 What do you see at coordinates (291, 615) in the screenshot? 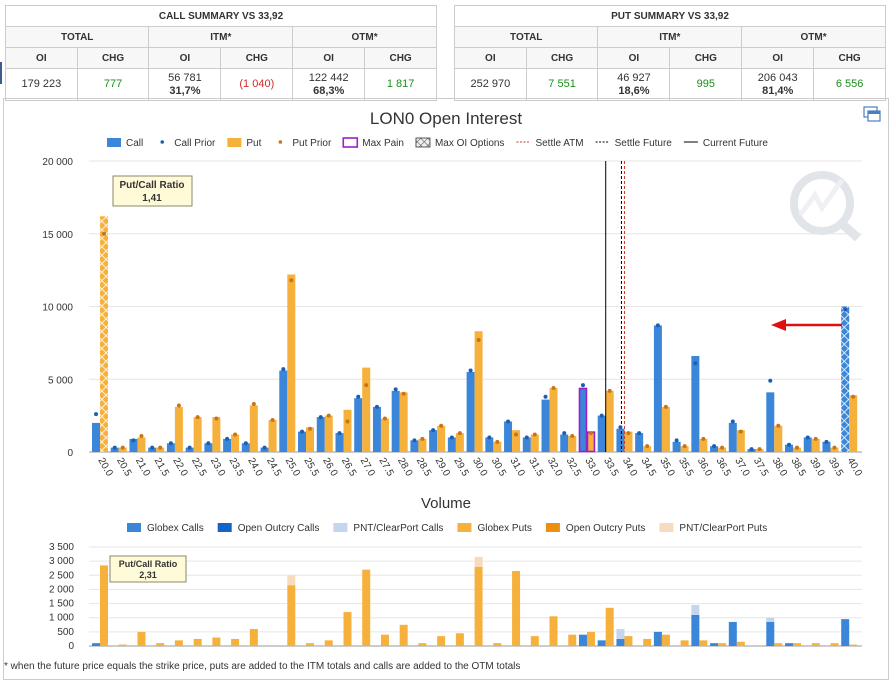
I see `globex-puts-bar-25.0` at bounding box center [291, 615].